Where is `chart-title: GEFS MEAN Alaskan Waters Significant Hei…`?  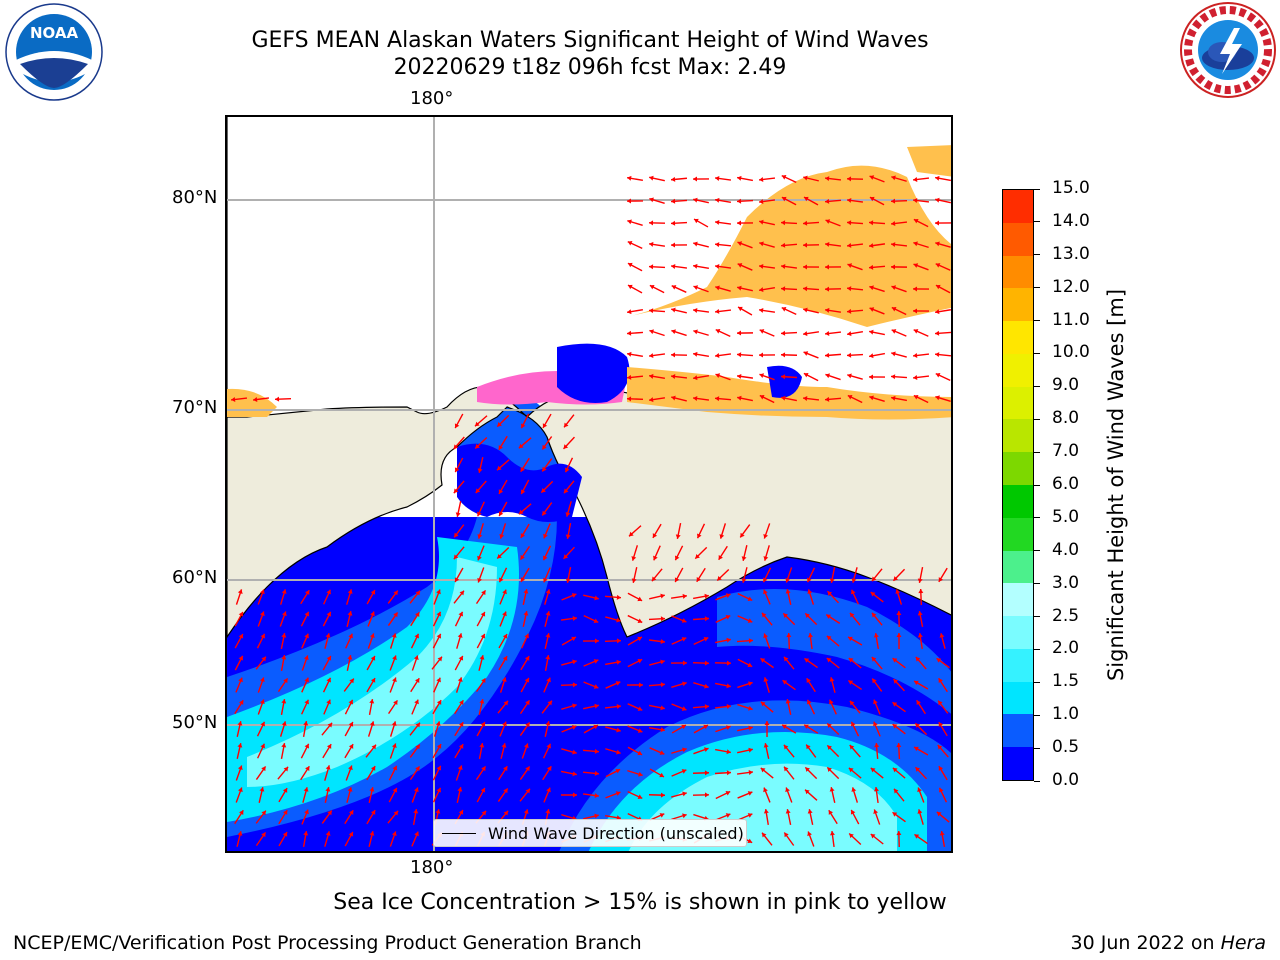 chart-title: GEFS MEAN Alaskan Waters Significant Hei… is located at coordinates (590, 40).